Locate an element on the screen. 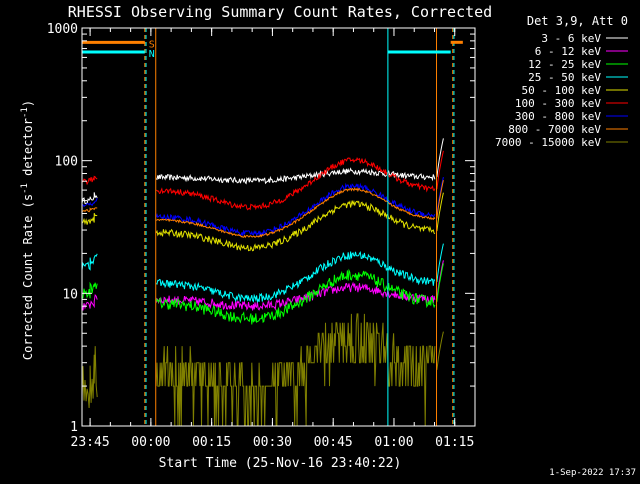 Image resolution: width=640 pixels, height=484 pixels. legend-entry-label: 25 - 50 keV is located at coordinates (564, 77).